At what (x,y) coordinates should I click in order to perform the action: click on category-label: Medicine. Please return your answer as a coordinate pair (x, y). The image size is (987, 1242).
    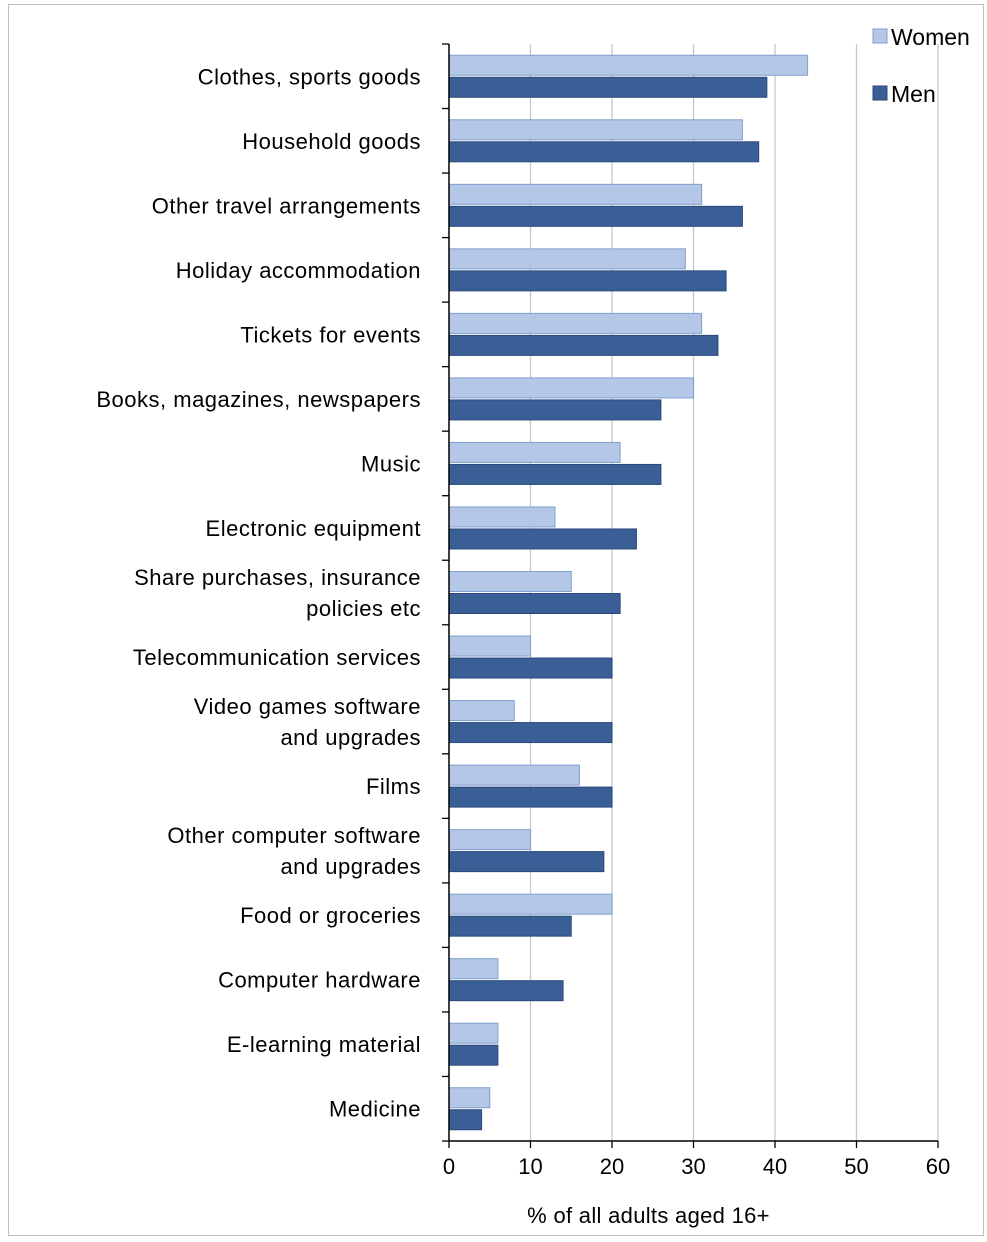
    Looking at the image, I should click on (375, 1109).